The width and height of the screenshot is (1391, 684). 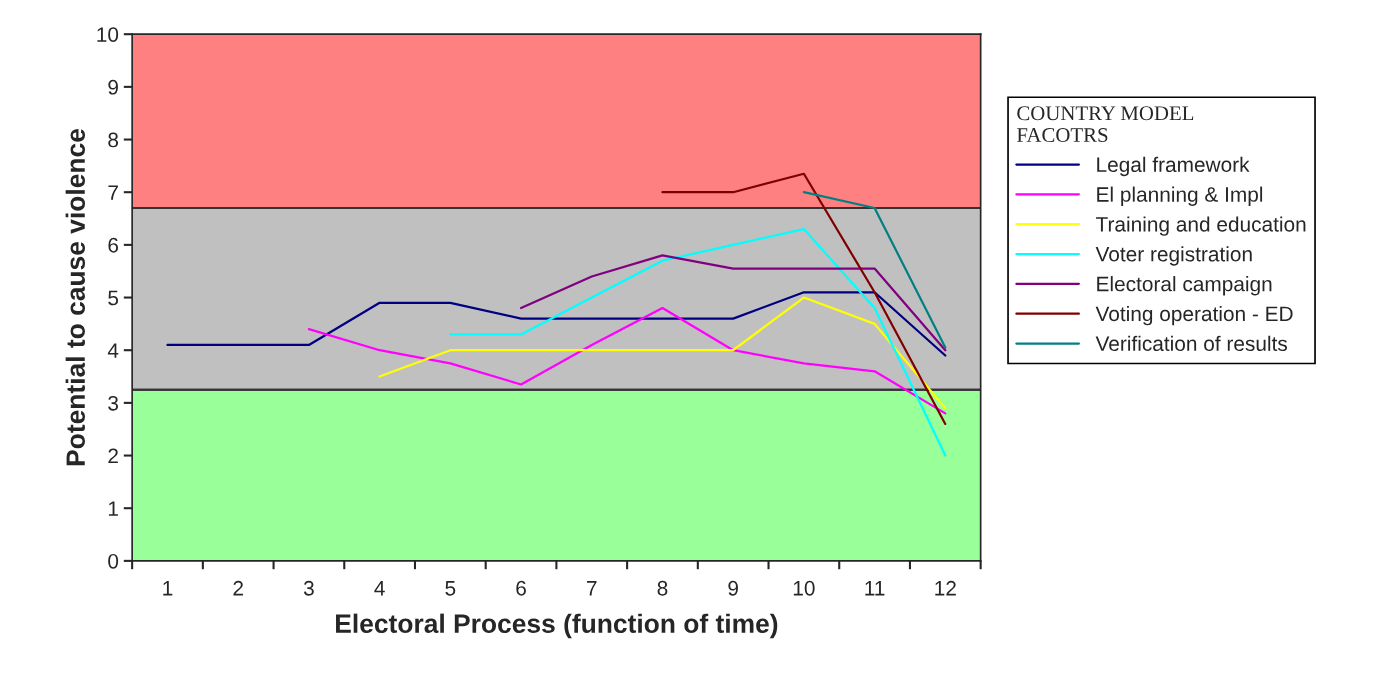 I want to click on x-tick-label: 9, so click(x=733, y=588).